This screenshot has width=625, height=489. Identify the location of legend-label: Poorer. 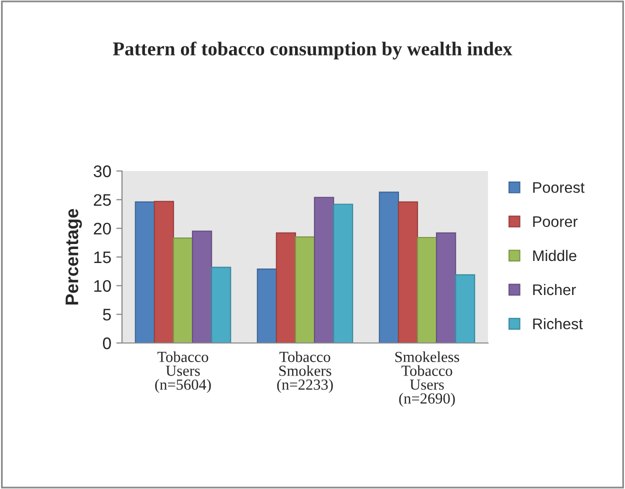
(555, 221).